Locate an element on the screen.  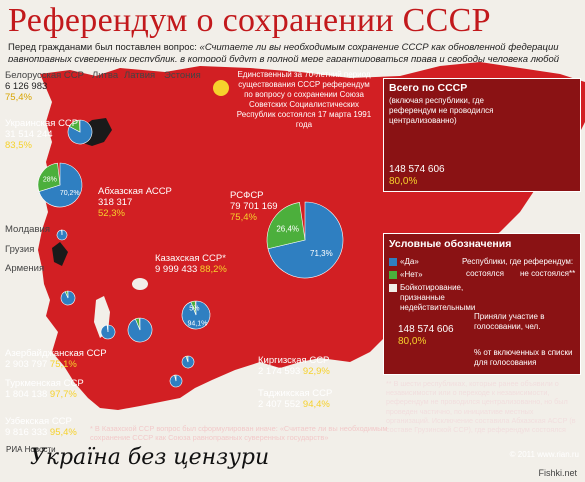
label-georgia: Грузия is located at coordinates (20, 249).